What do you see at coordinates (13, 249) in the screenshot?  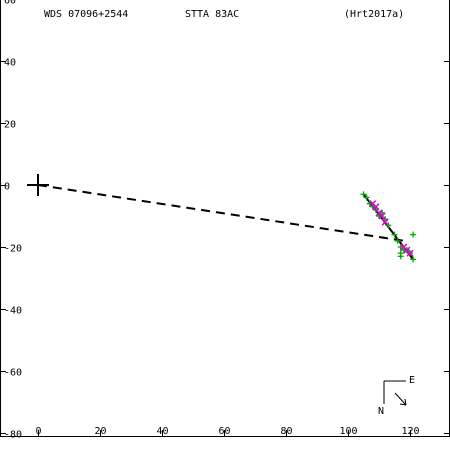 I see `y-tick-label: -20` at bounding box center [13, 249].